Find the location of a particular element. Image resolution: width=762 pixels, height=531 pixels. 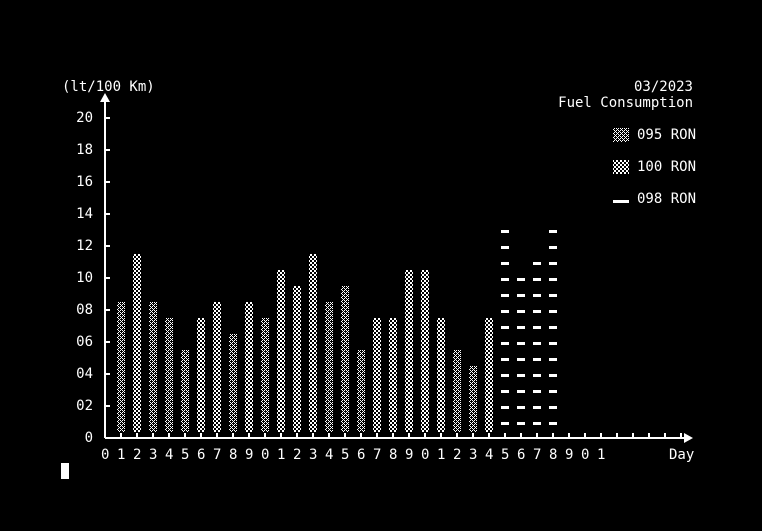

legend-label-098: 098 RON is located at coordinates (667, 199).